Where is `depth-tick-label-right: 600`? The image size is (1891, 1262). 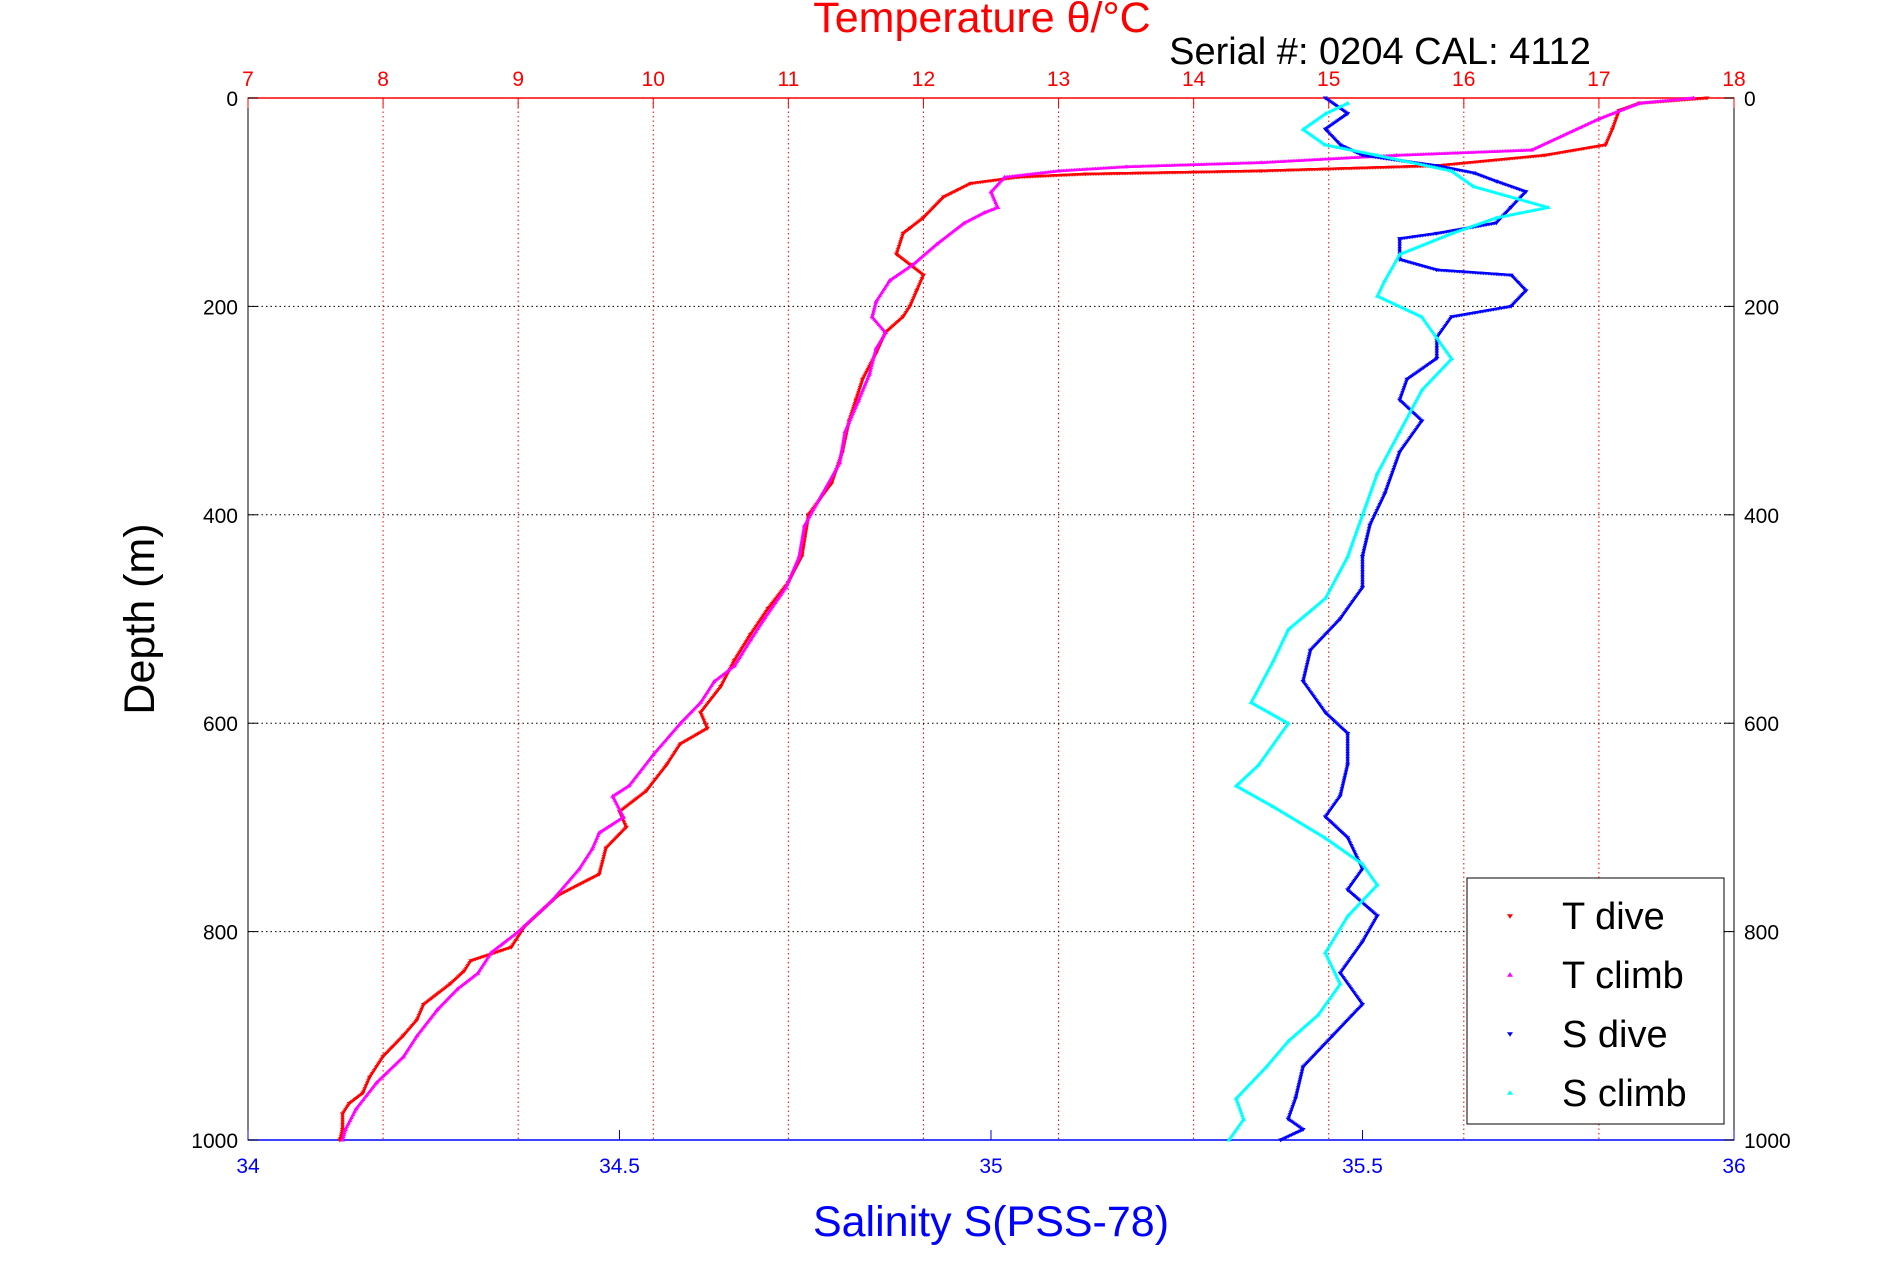
depth-tick-label-right: 600 is located at coordinates (1761, 724).